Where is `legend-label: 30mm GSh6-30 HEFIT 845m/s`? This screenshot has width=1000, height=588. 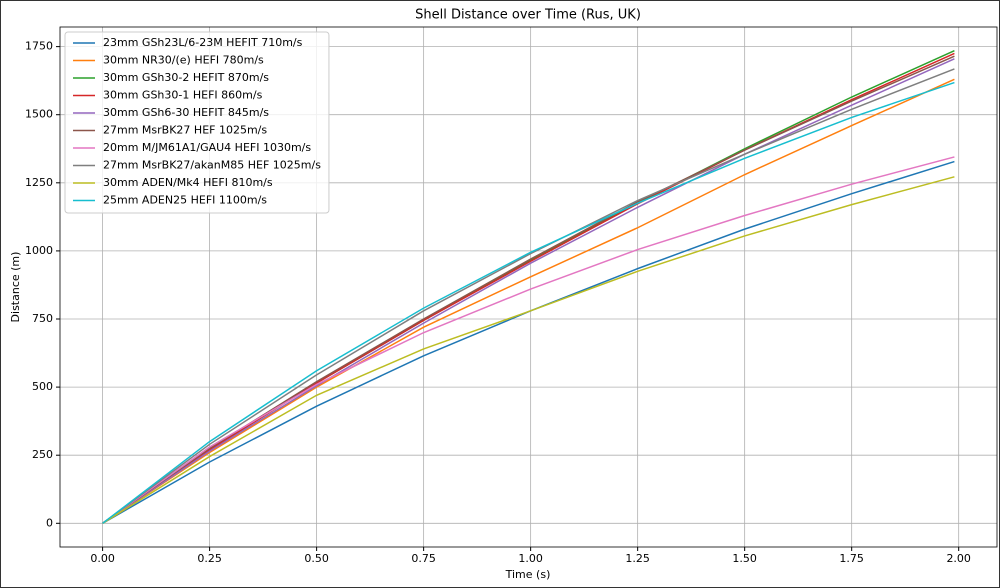 legend-label: 30mm GSh6-30 HEFIT 845m/s is located at coordinates (186, 112).